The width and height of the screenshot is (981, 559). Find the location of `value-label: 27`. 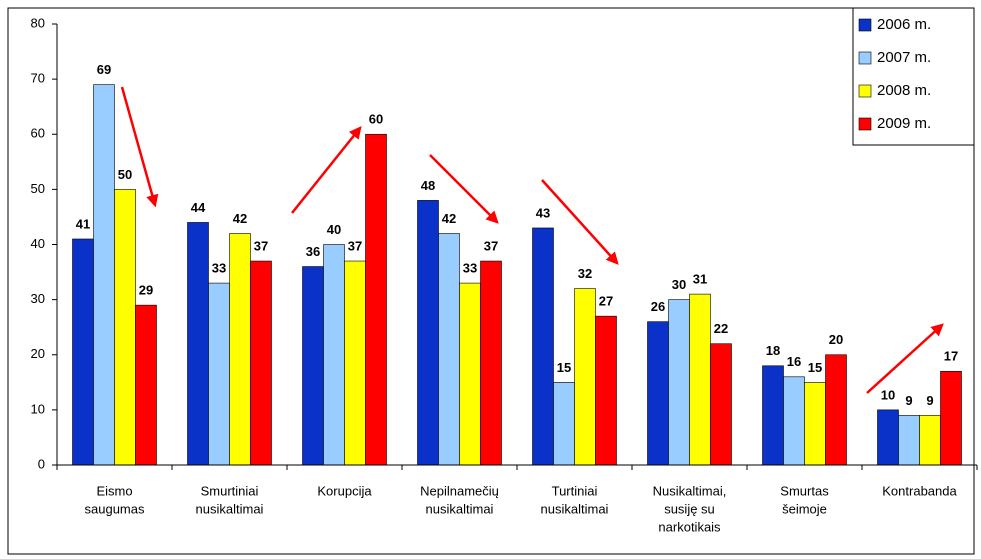

value-label: 27 is located at coordinates (606, 301).